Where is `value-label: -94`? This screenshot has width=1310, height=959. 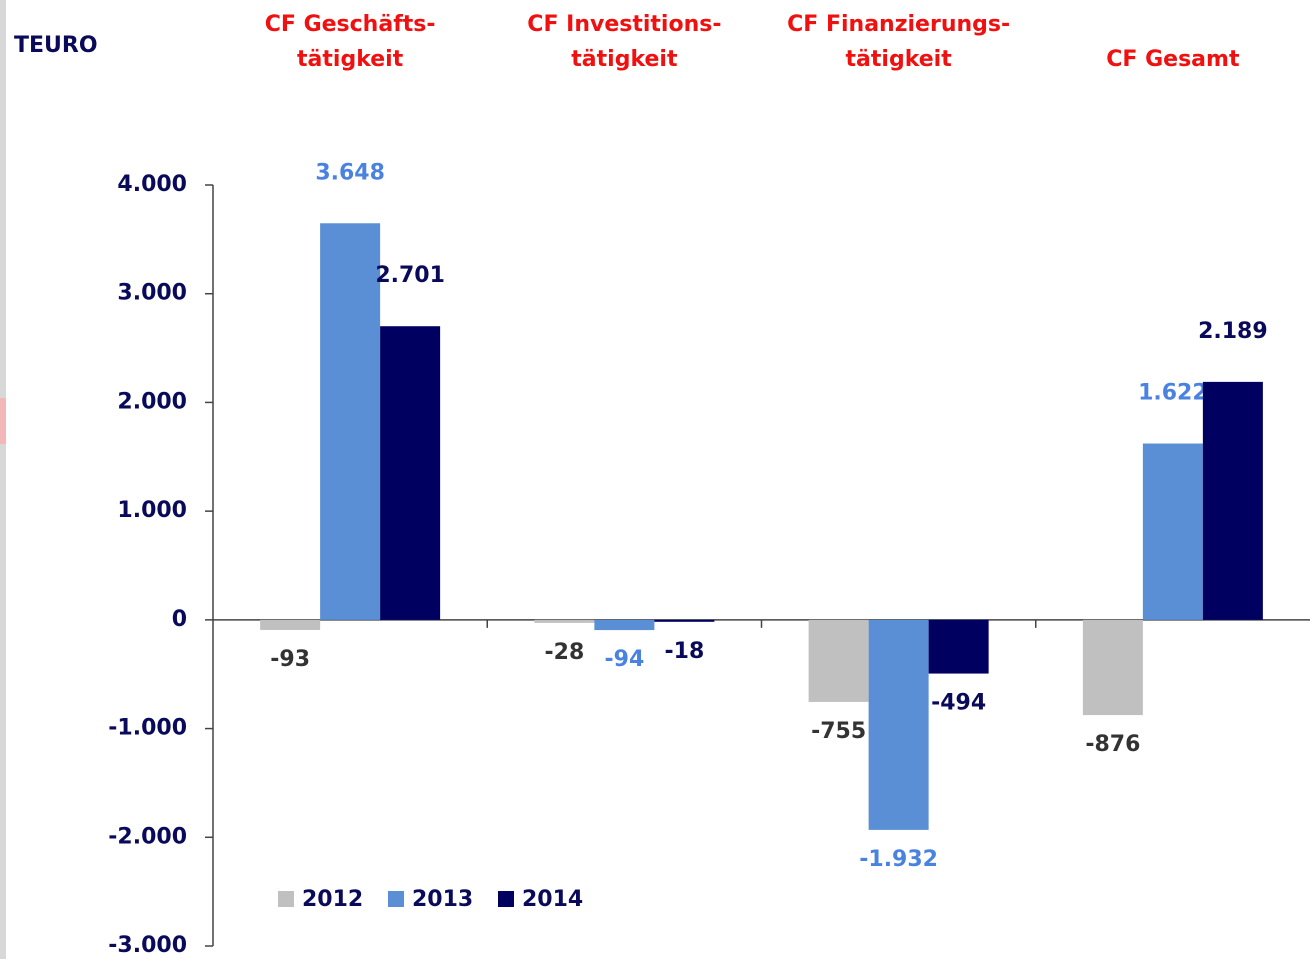 value-label: -94 is located at coordinates (625, 659).